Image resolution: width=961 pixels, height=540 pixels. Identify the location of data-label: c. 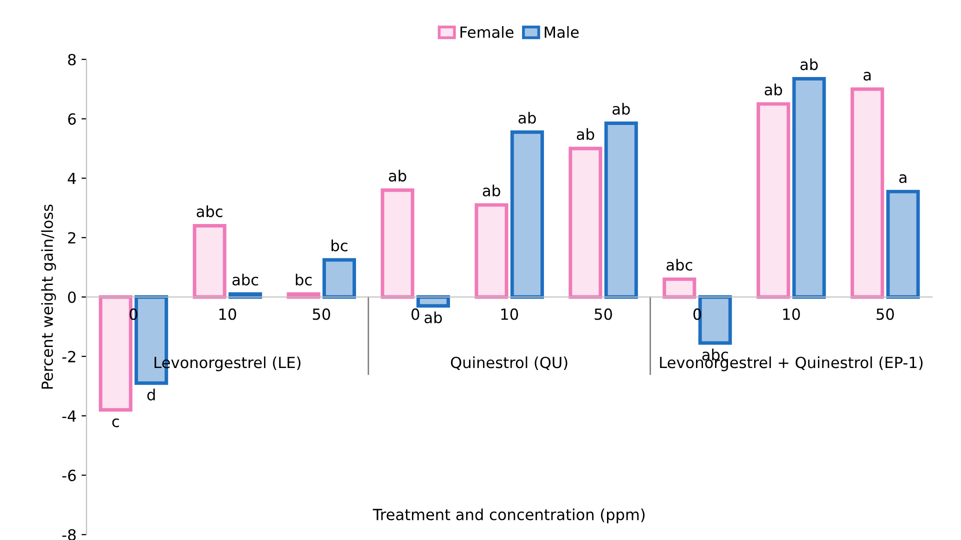
(115, 423).